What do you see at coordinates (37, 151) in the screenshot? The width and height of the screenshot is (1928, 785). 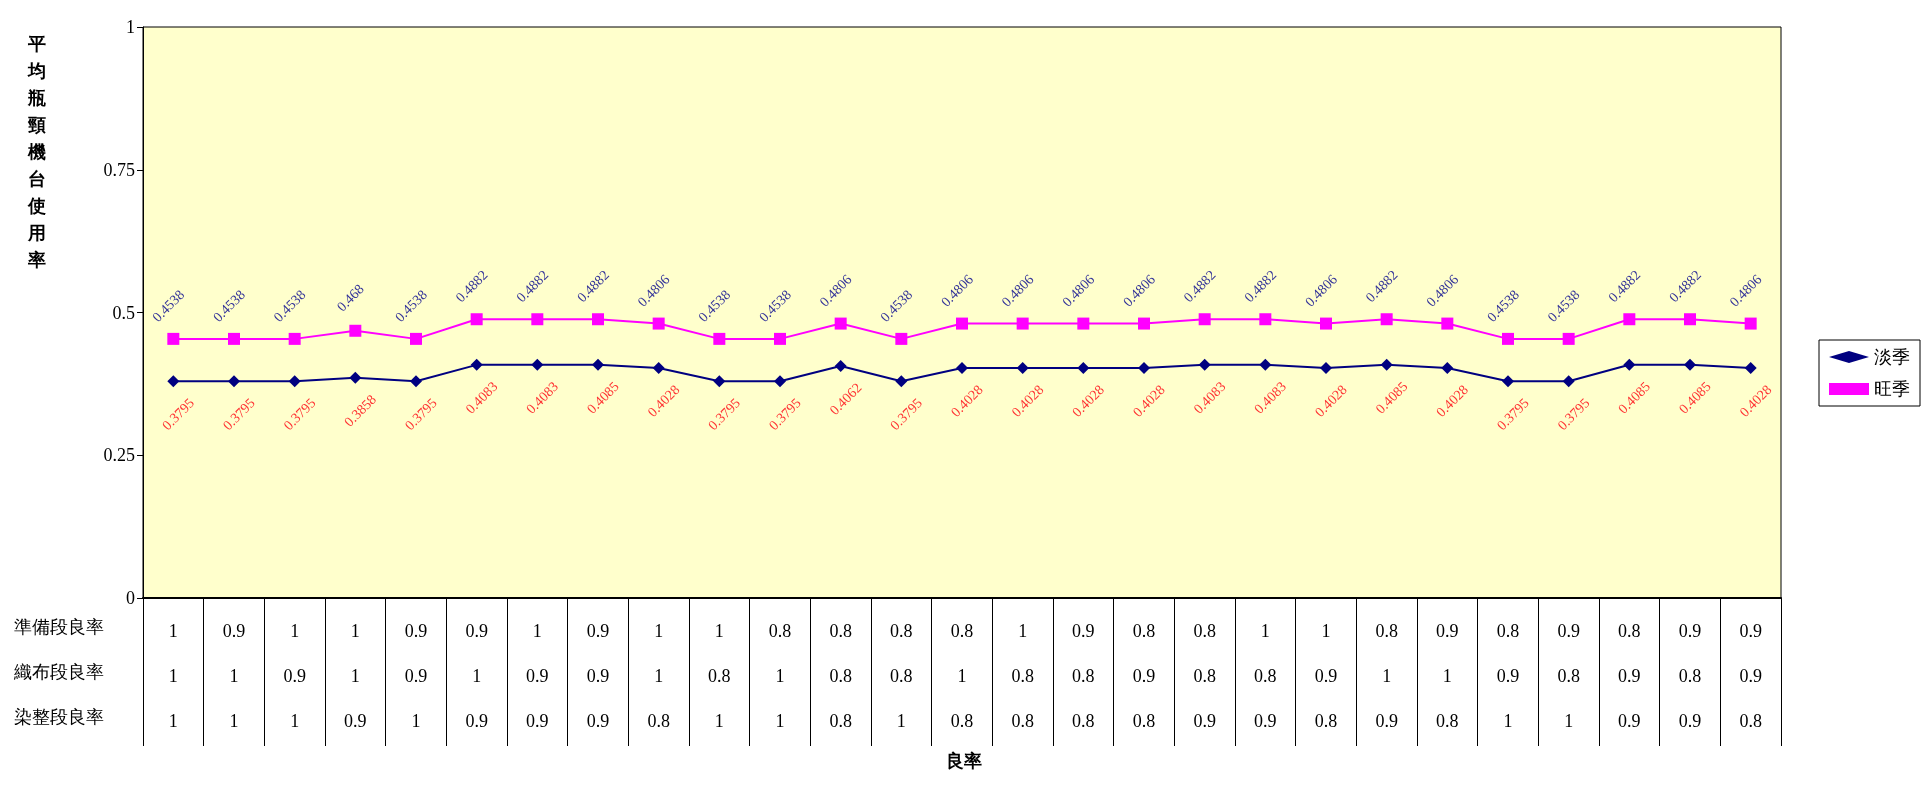 I see `text: 平均瓶頸機台使用率` at bounding box center [37, 151].